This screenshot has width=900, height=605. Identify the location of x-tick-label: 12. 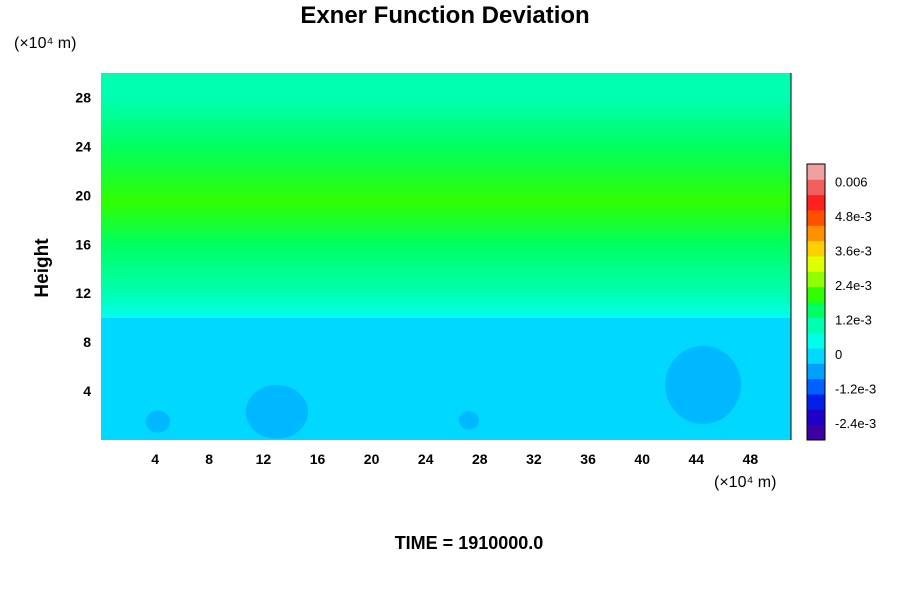
(264, 459).